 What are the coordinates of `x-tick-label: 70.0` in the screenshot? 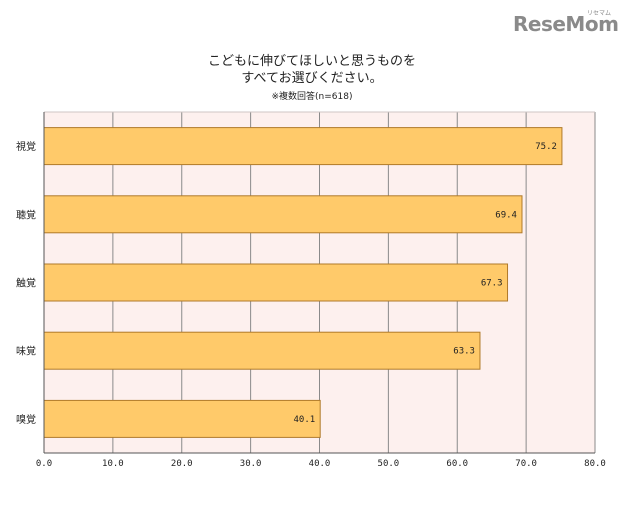 It's located at (526, 464).